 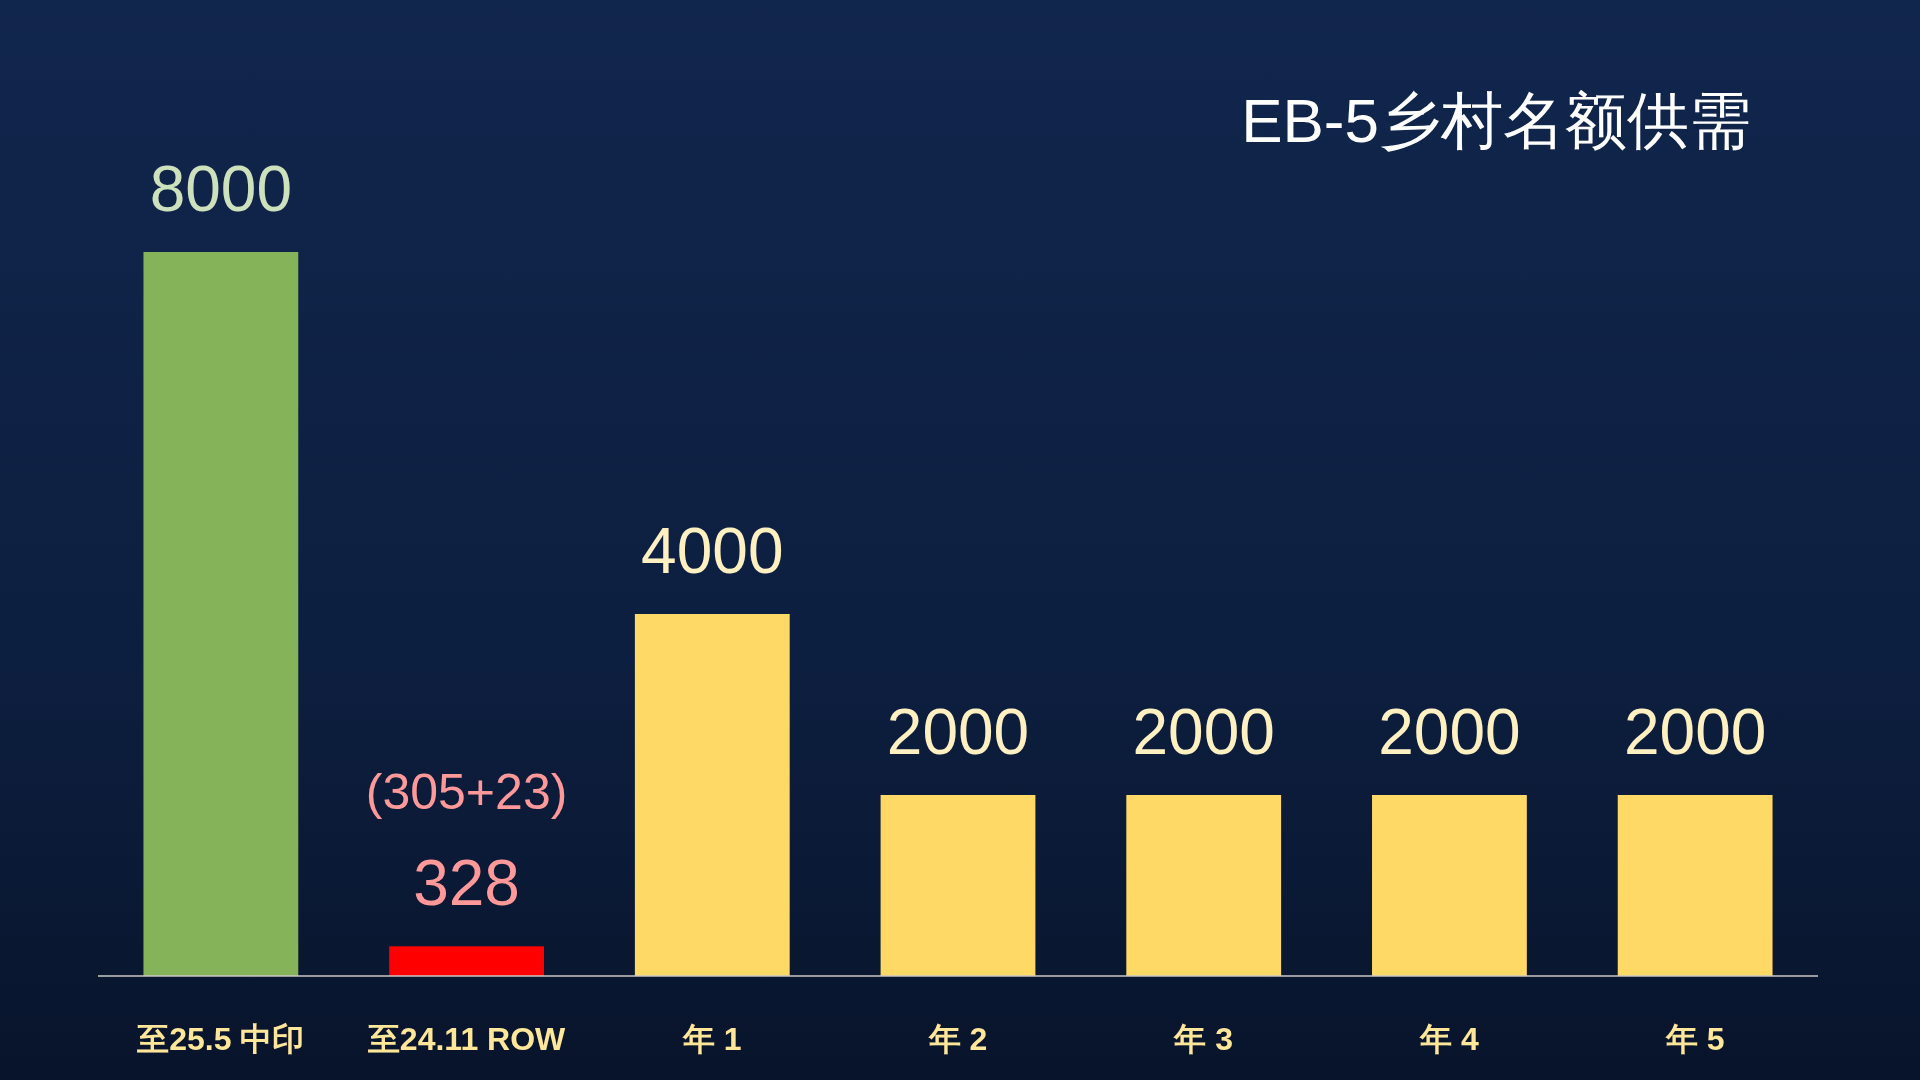 What do you see at coordinates (1695, 1039) in the screenshot?
I see `x-tick-label: 年 5` at bounding box center [1695, 1039].